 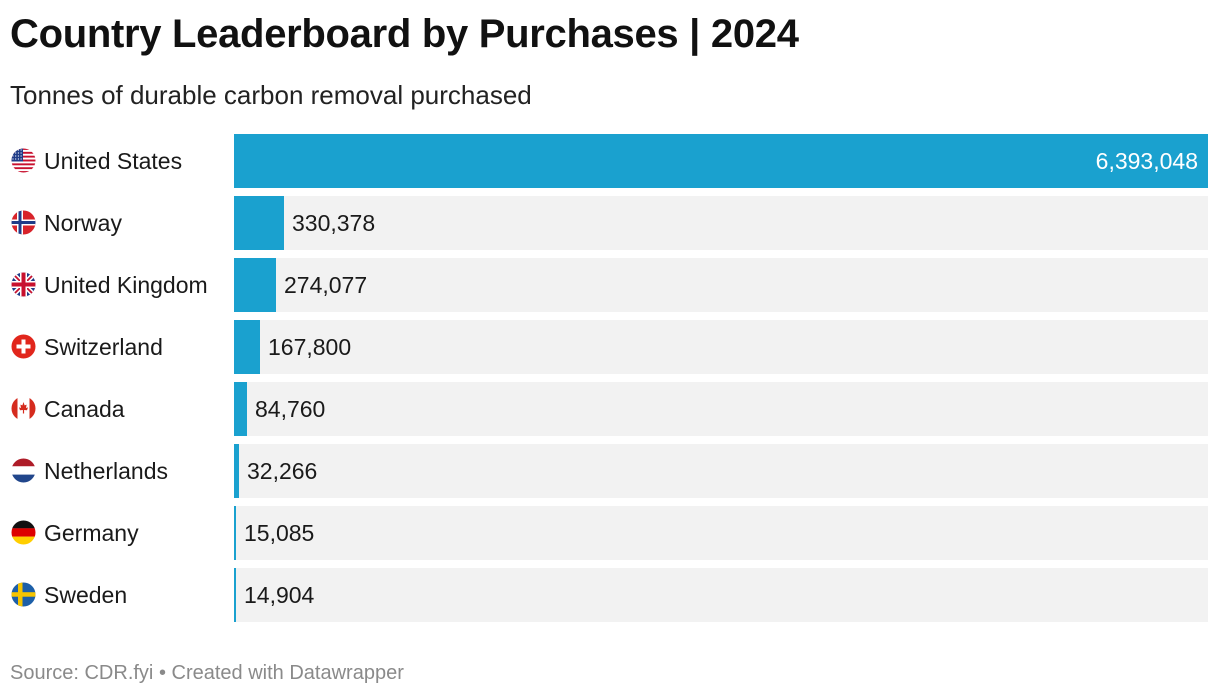 I want to click on value-label: 32,266, so click(x=282, y=471).